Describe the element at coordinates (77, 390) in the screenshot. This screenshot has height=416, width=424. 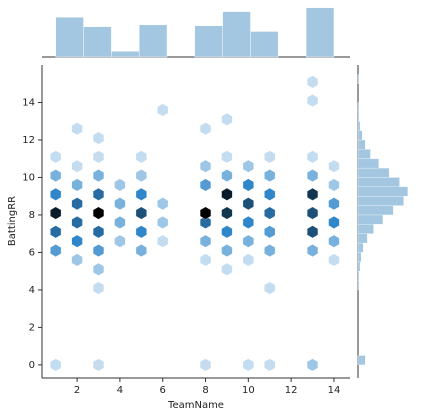
I see `x-tick-label: 2` at that location.